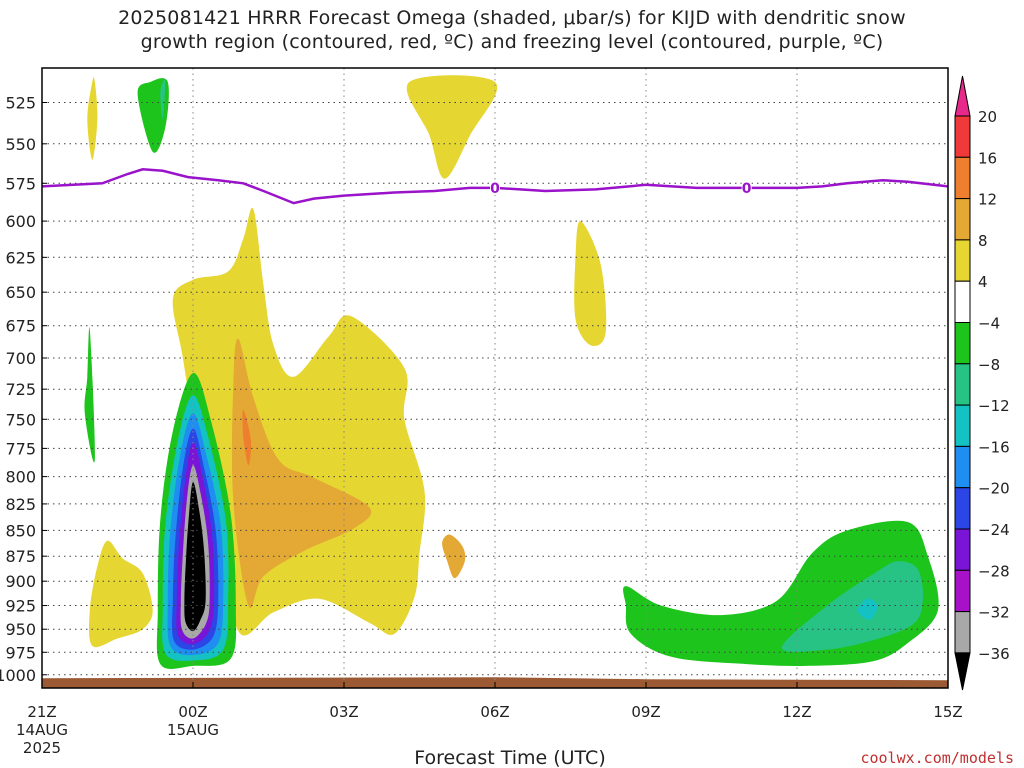  What do you see at coordinates (989, 324) in the screenshot?
I see `colorbar-label: −4` at bounding box center [989, 324].